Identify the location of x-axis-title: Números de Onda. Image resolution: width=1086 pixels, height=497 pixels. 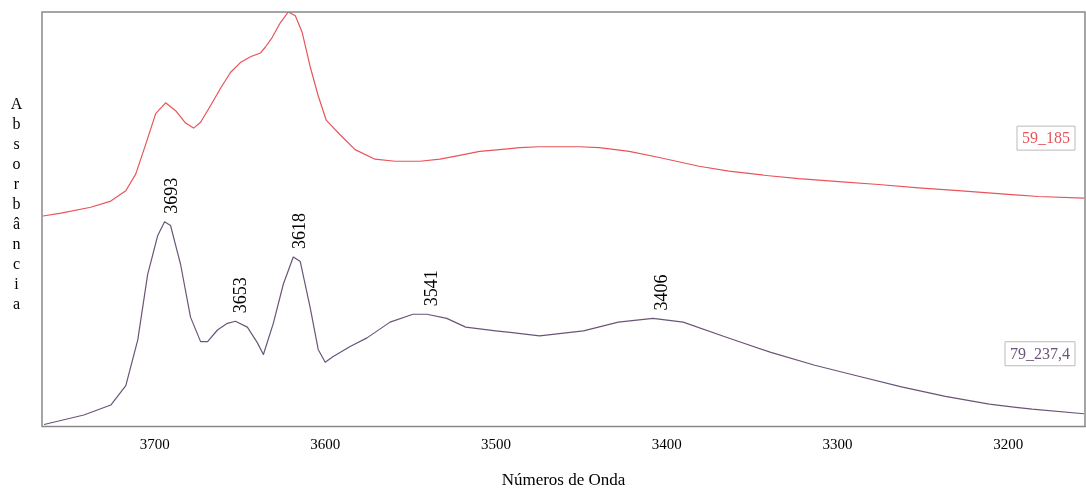
(563, 480).